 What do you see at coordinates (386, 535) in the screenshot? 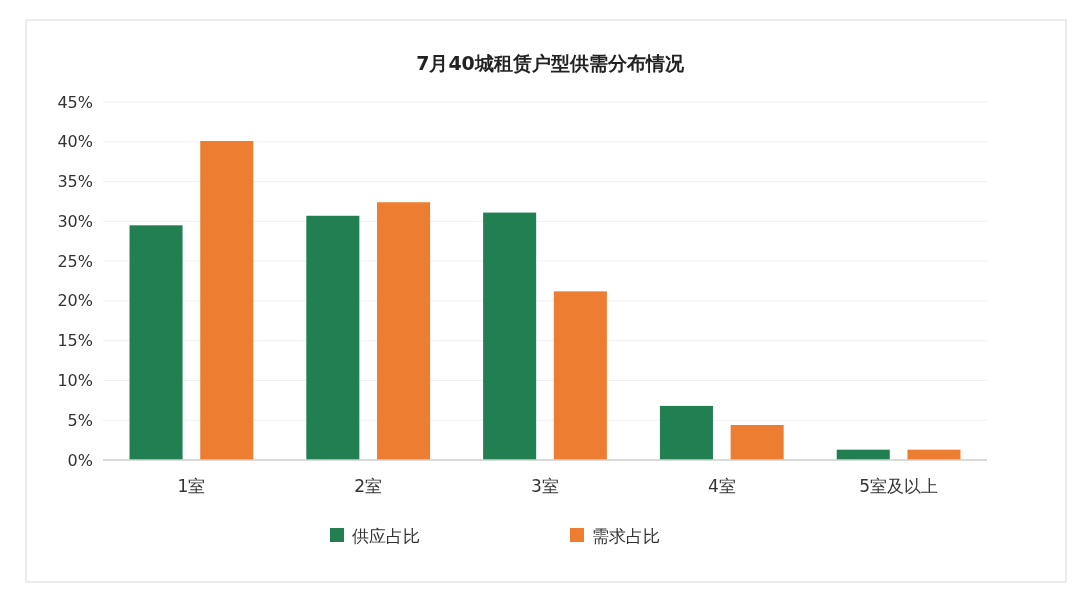
I see `legend-label: 供应占比` at bounding box center [386, 535].